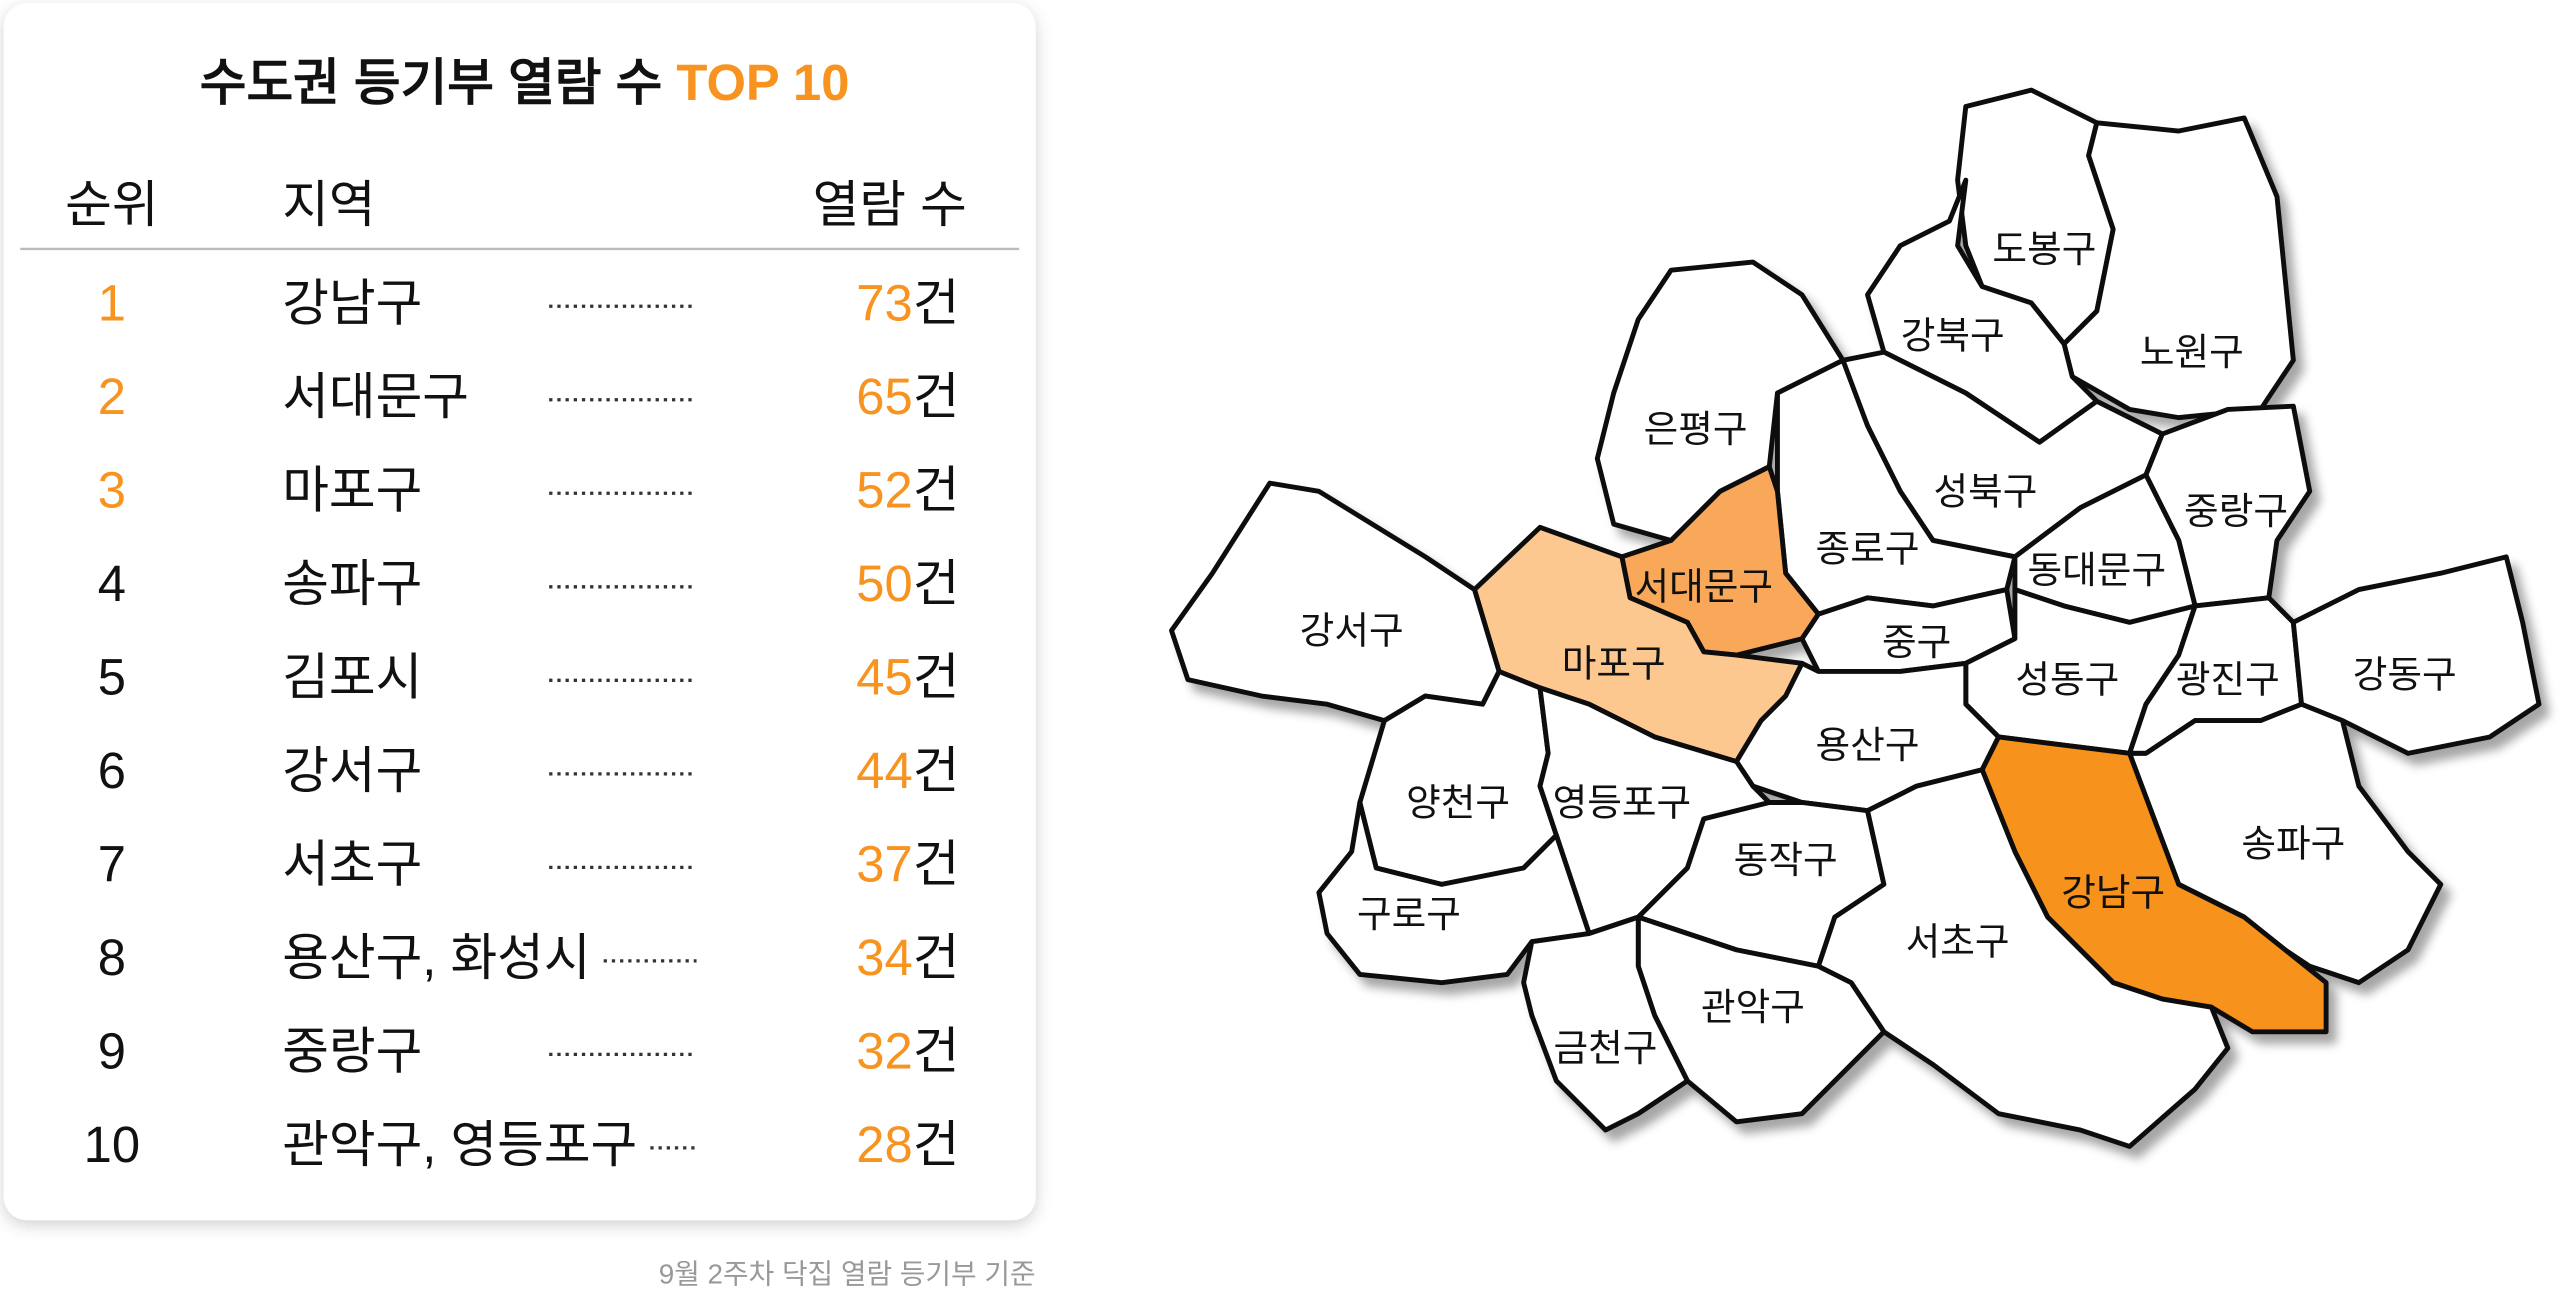 This screenshot has width=2569, height=1302. I want to click on region: 중랑구, so click(352, 1051).